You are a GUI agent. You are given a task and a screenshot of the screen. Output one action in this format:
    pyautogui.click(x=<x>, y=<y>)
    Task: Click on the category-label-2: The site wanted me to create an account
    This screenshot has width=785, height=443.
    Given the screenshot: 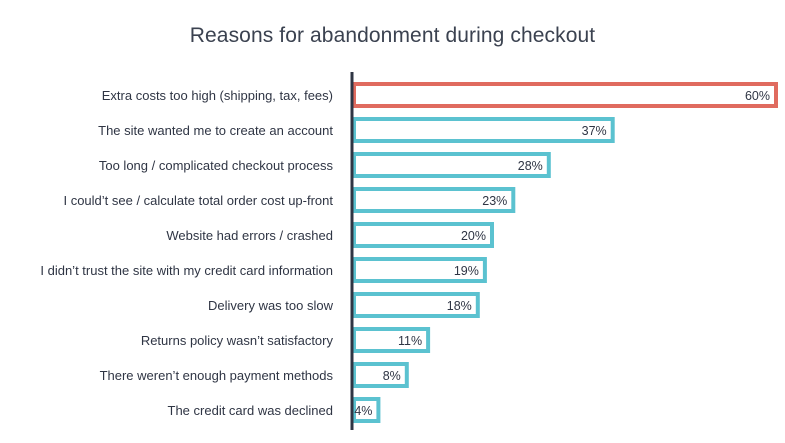 What is the action you would take?
    pyautogui.click(x=215, y=130)
    